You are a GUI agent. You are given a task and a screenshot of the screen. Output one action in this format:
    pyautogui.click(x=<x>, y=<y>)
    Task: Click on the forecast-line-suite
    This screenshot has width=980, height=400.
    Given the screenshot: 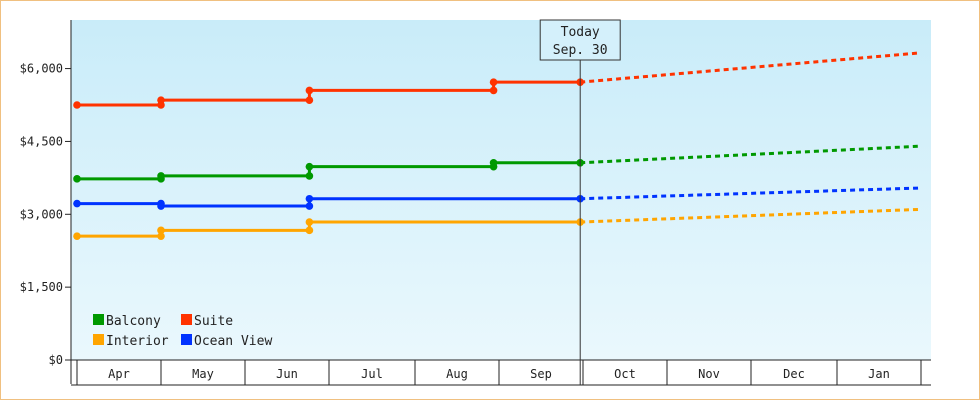 What is the action you would take?
    pyautogui.click(x=749, y=67)
    